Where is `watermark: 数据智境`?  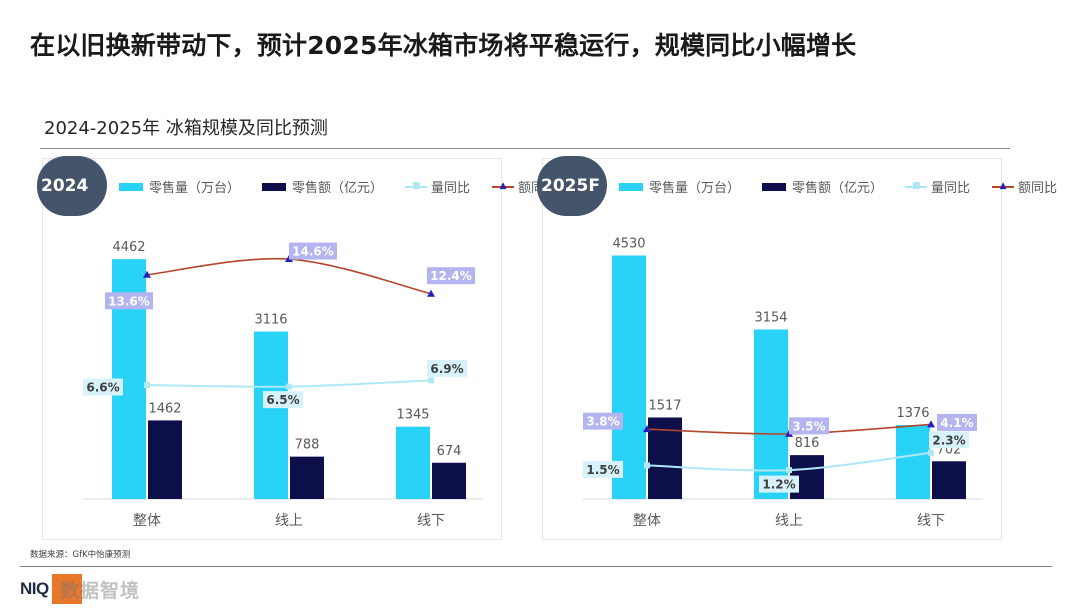 watermark: 数据智境 is located at coordinates (100, 591).